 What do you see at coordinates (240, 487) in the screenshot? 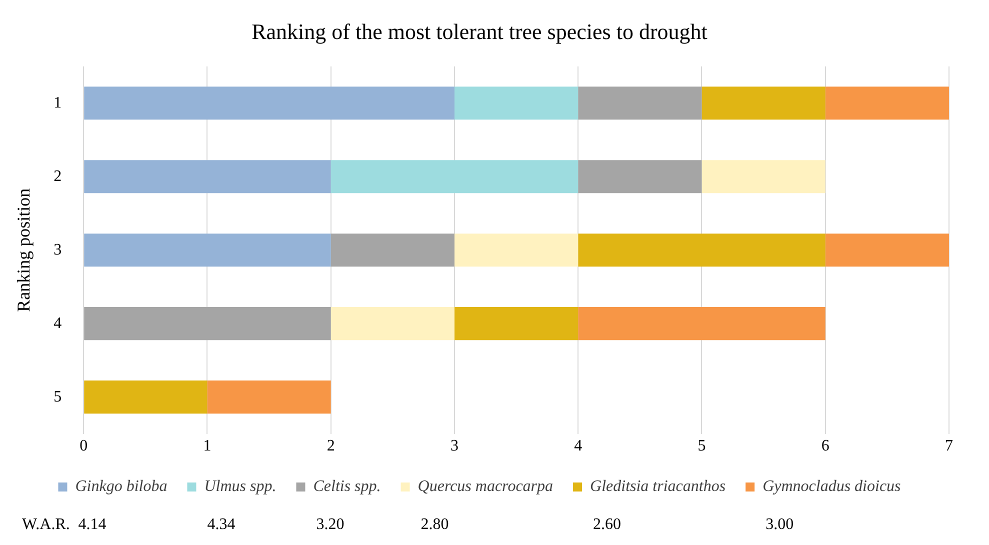
I see `legend-label: Ulmus spp.` at bounding box center [240, 487].